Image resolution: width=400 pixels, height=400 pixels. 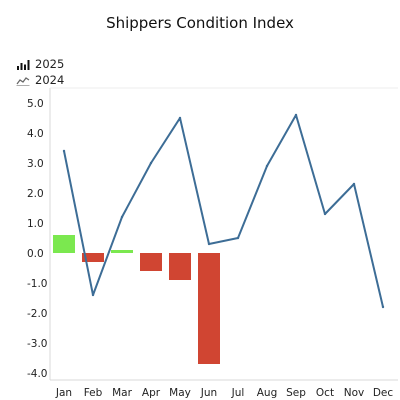 I want to click on y-tick-label: -3.0, so click(x=37, y=344).